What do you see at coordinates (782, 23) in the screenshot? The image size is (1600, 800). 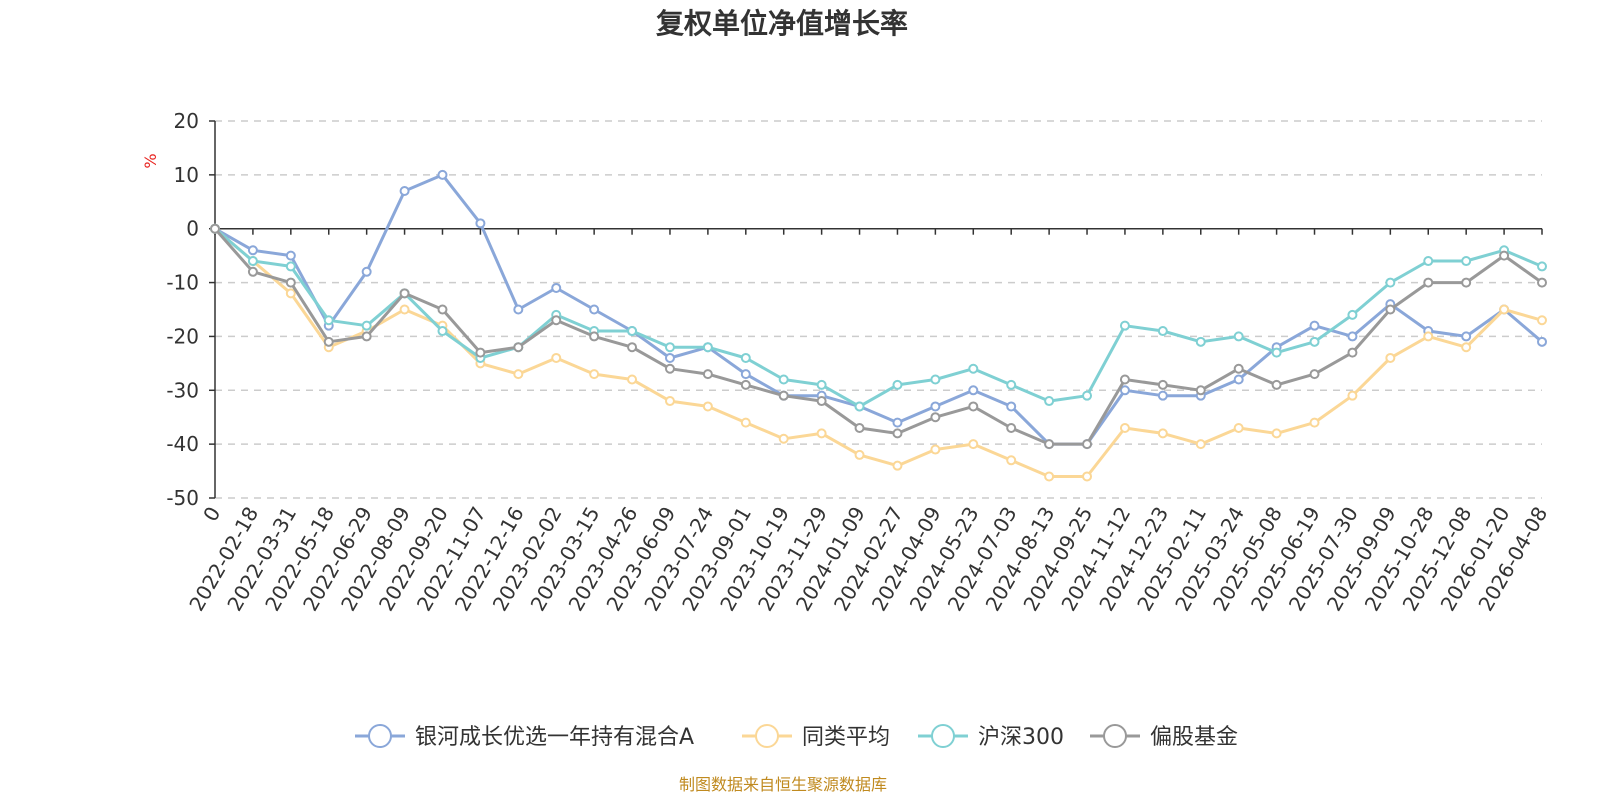 I see `chart-title: 复权单位净值增长率` at bounding box center [782, 23].